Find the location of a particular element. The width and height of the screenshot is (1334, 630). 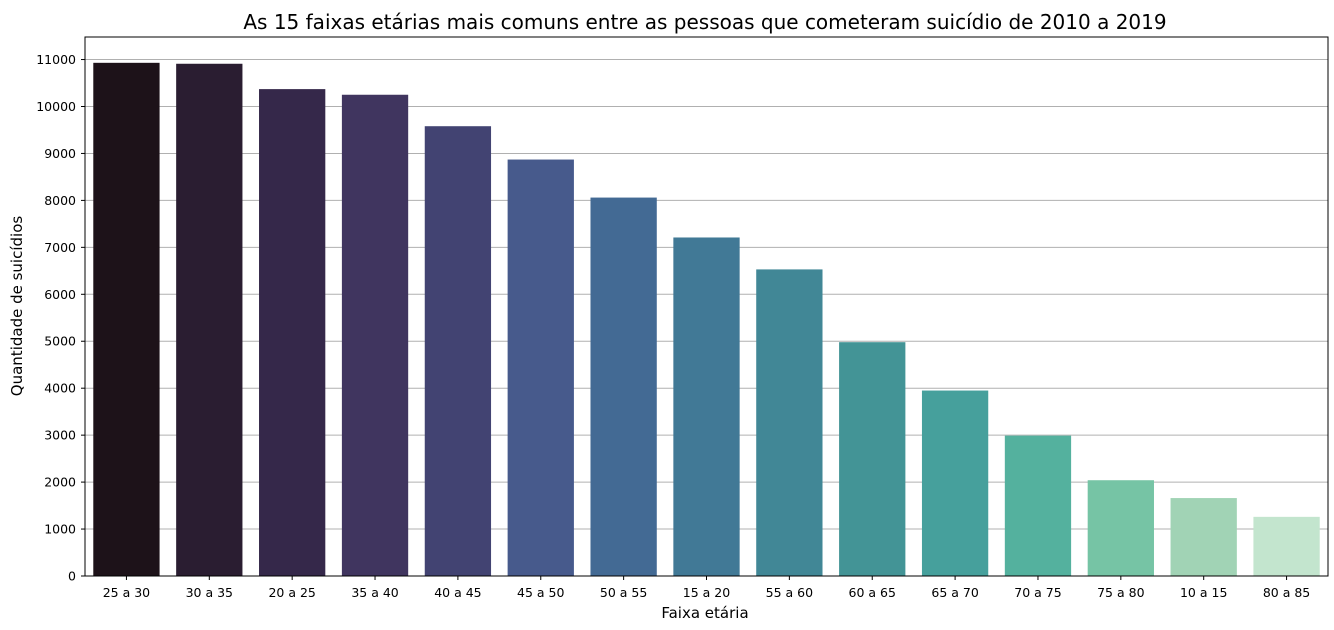

y-tick-label: 6000 is located at coordinates (60, 294).